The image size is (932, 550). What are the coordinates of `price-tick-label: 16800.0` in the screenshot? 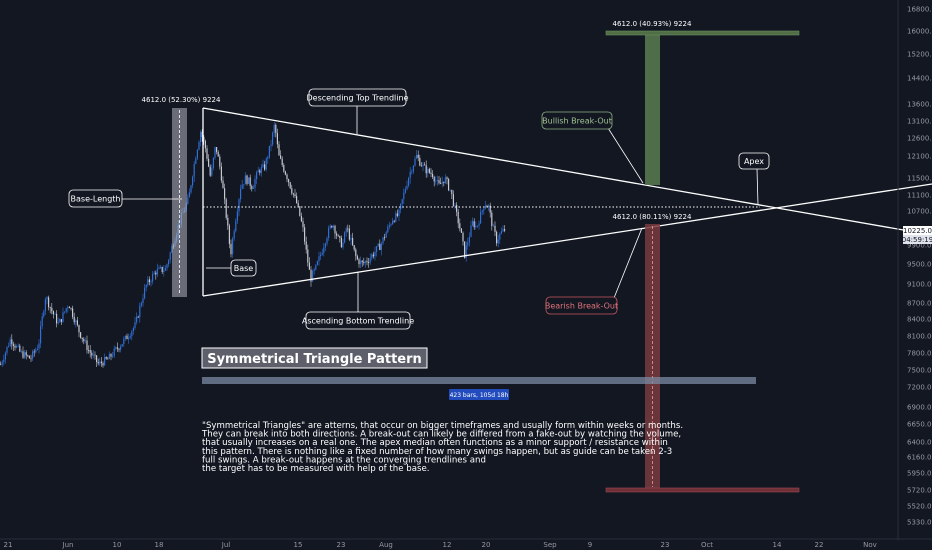 It's located at (919, 10).